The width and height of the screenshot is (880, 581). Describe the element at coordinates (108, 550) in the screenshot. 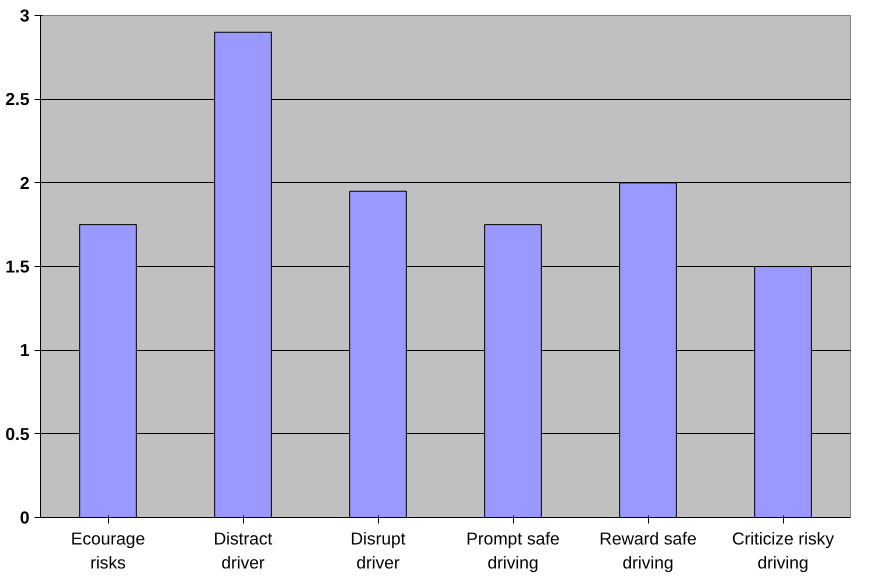

I see `x-tick-label: Ecourage risks` at that location.